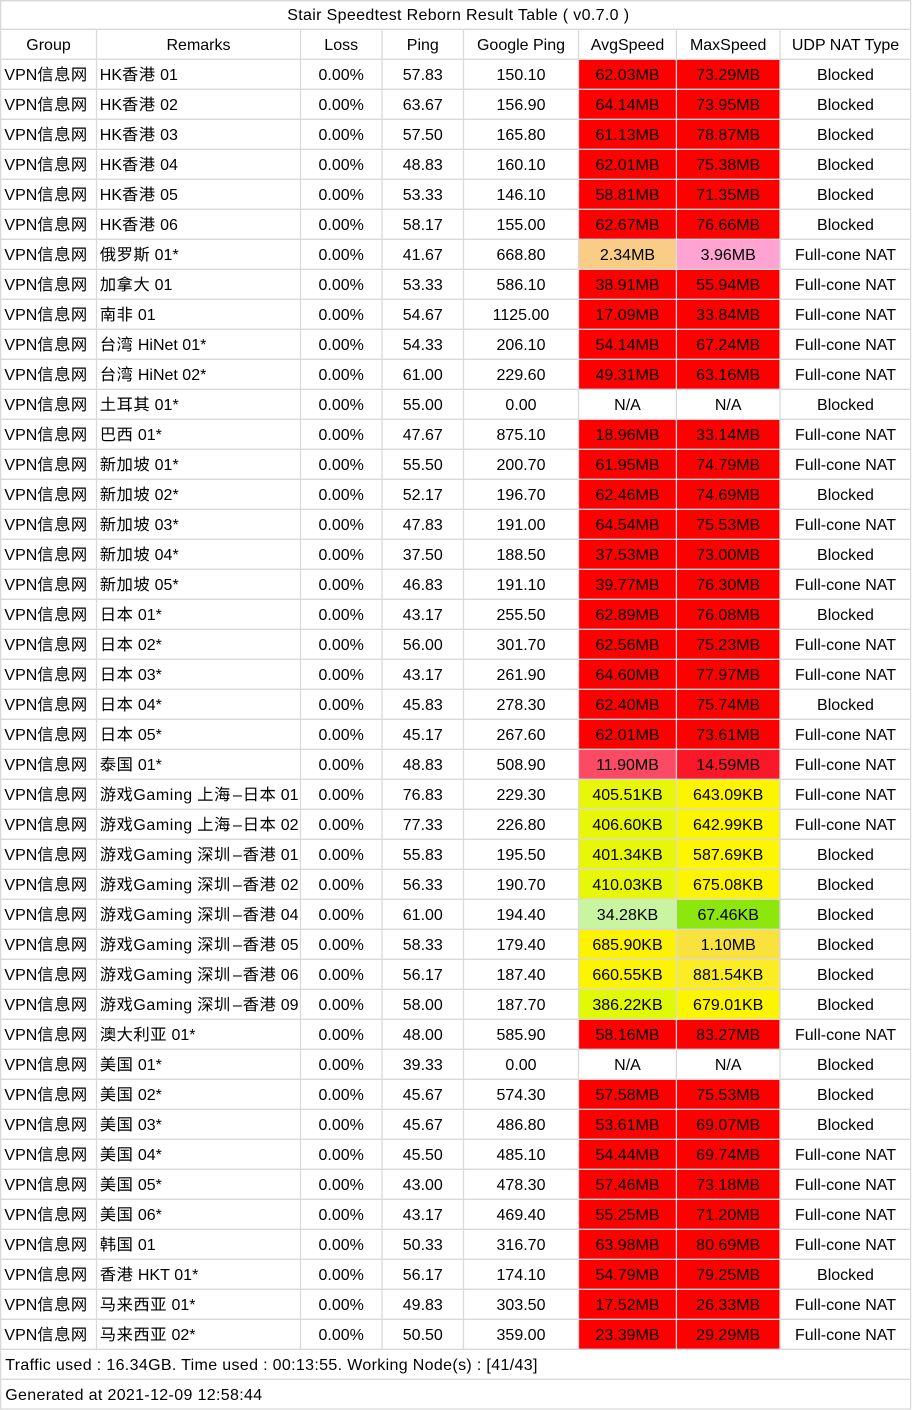 The height and width of the screenshot is (1410, 912). Describe the element at coordinates (290, 975) in the screenshot. I see `svg-text: 06` at that location.